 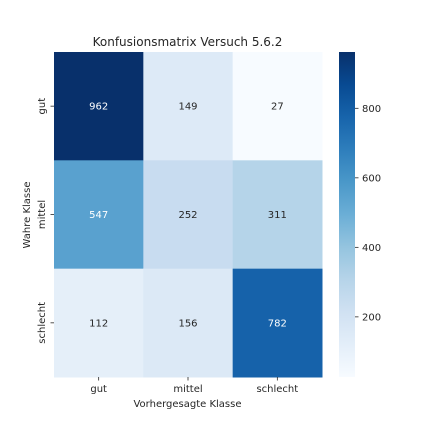 What do you see at coordinates (368, 213) in the screenshot?
I see `colorbar-ticks: 200 400 600 800` at bounding box center [368, 213].